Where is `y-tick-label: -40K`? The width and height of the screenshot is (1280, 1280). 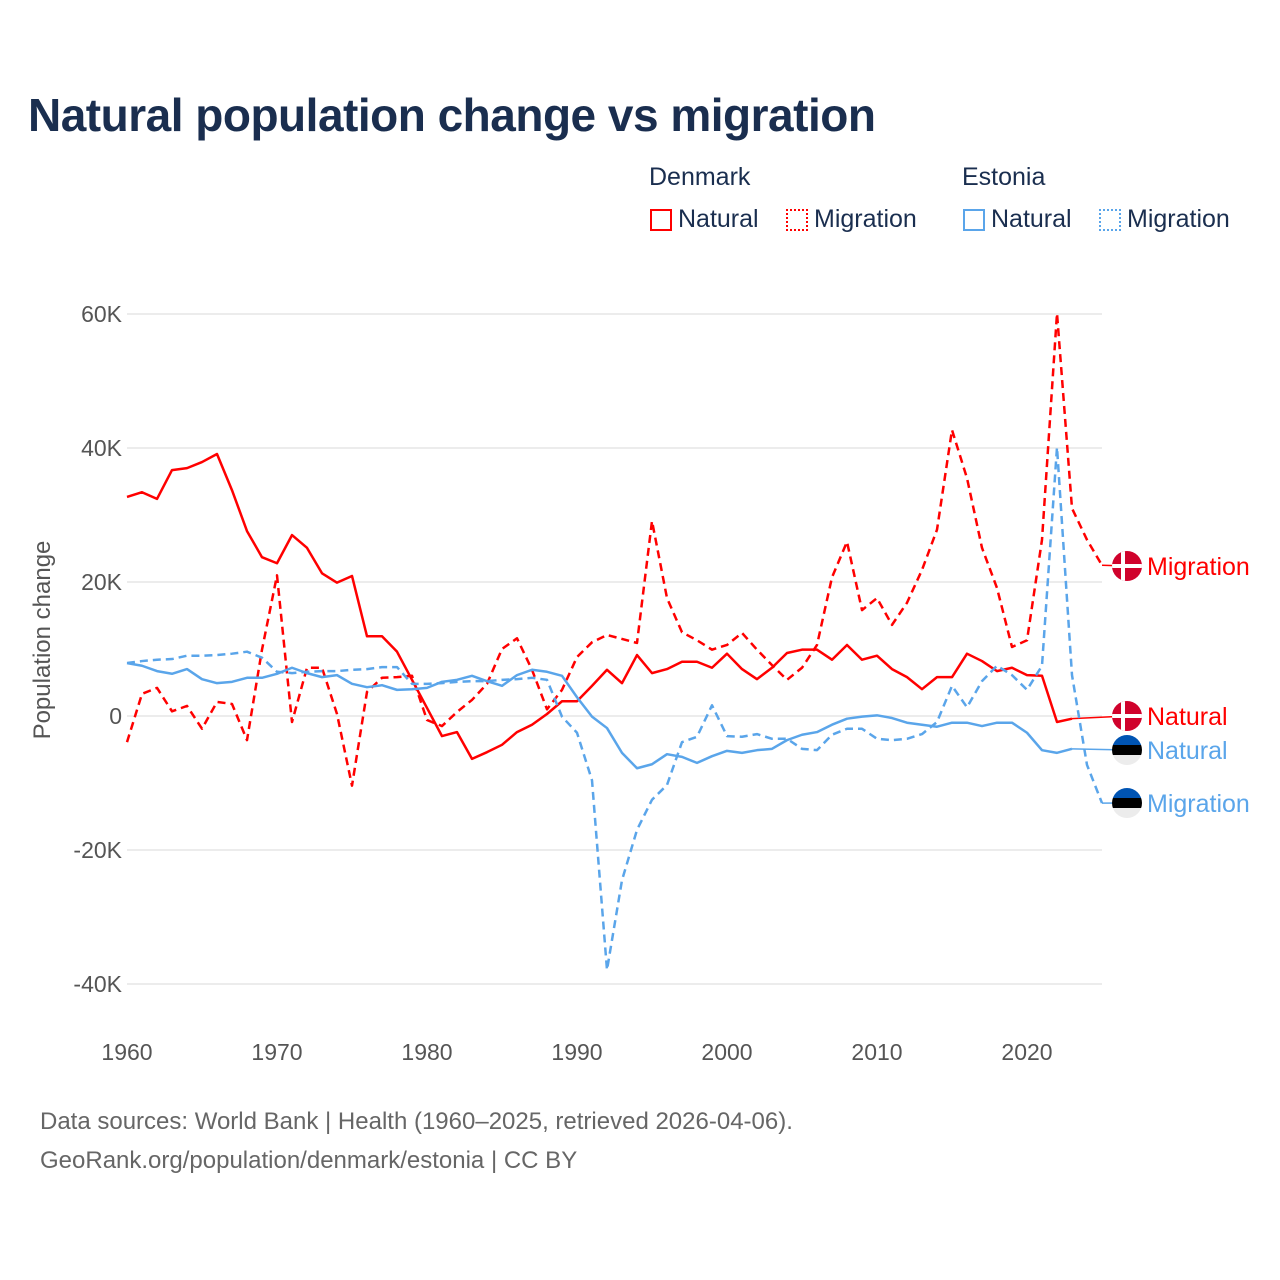 y-tick-label: -40K is located at coordinates (97, 984).